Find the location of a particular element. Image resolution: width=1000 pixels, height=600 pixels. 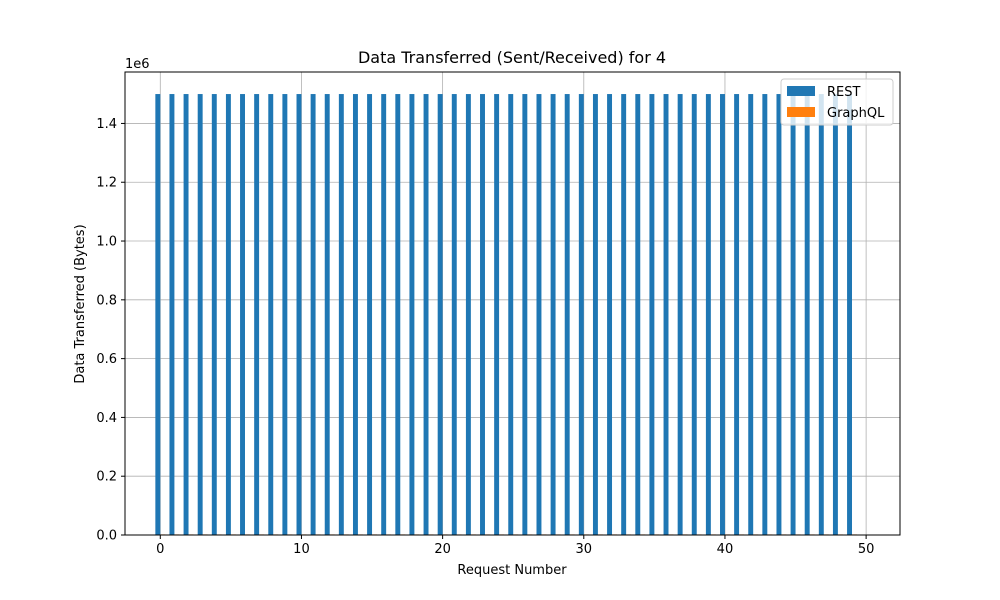

y-tick-label: 0.4 is located at coordinates (106, 418).